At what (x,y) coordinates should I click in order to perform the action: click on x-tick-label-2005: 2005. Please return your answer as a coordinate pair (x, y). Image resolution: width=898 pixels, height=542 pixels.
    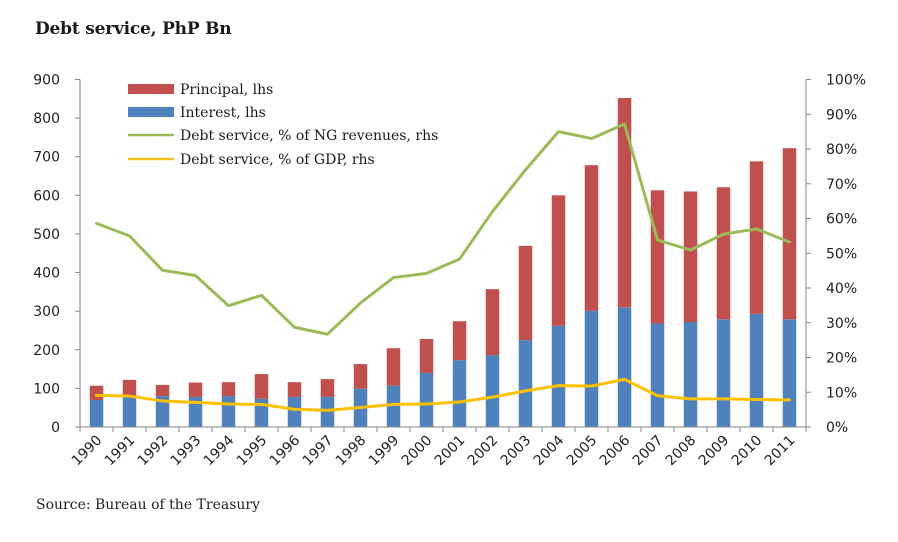
    Looking at the image, I should click on (582, 451).